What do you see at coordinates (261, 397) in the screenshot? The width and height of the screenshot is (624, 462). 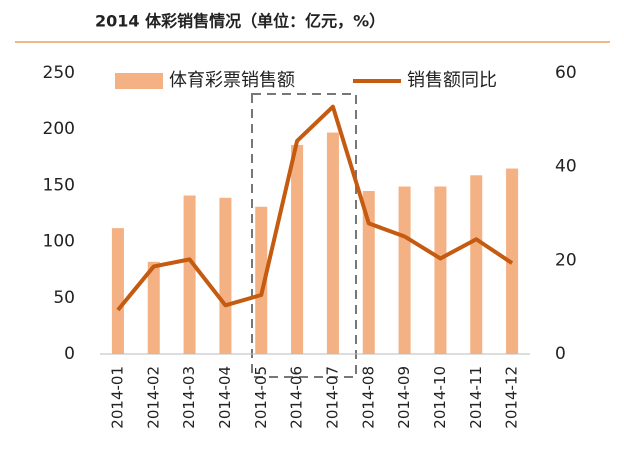 I see `x-tick-label: 2014-05` at bounding box center [261, 397].